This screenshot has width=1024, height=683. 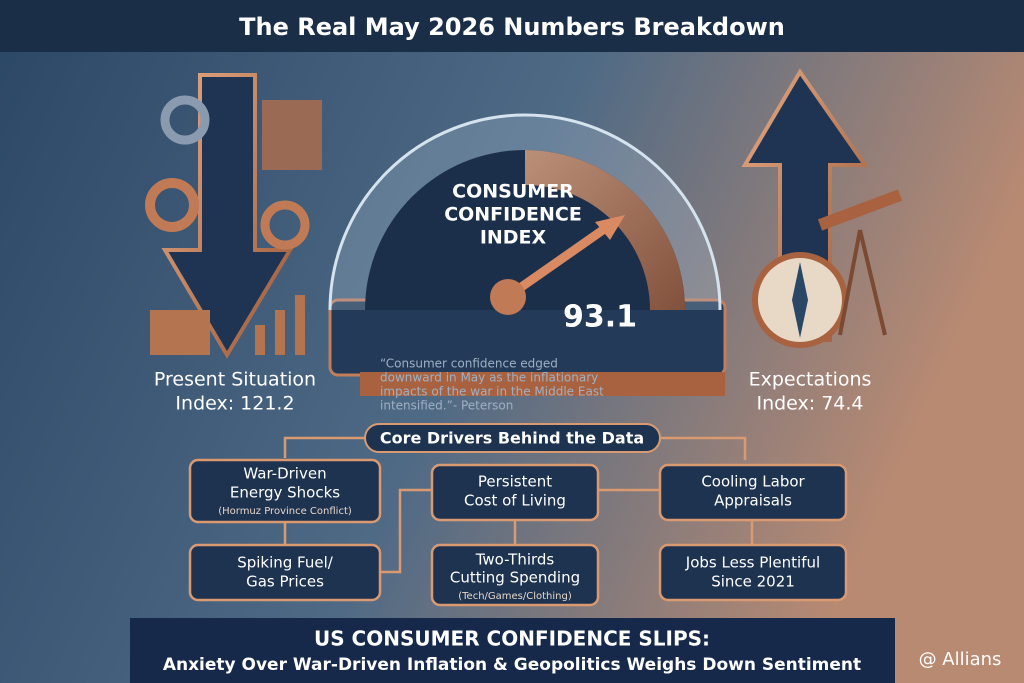 What do you see at coordinates (513, 192) in the screenshot?
I see `gauge-label: CONSUMER` at bounding box center [513, 192].